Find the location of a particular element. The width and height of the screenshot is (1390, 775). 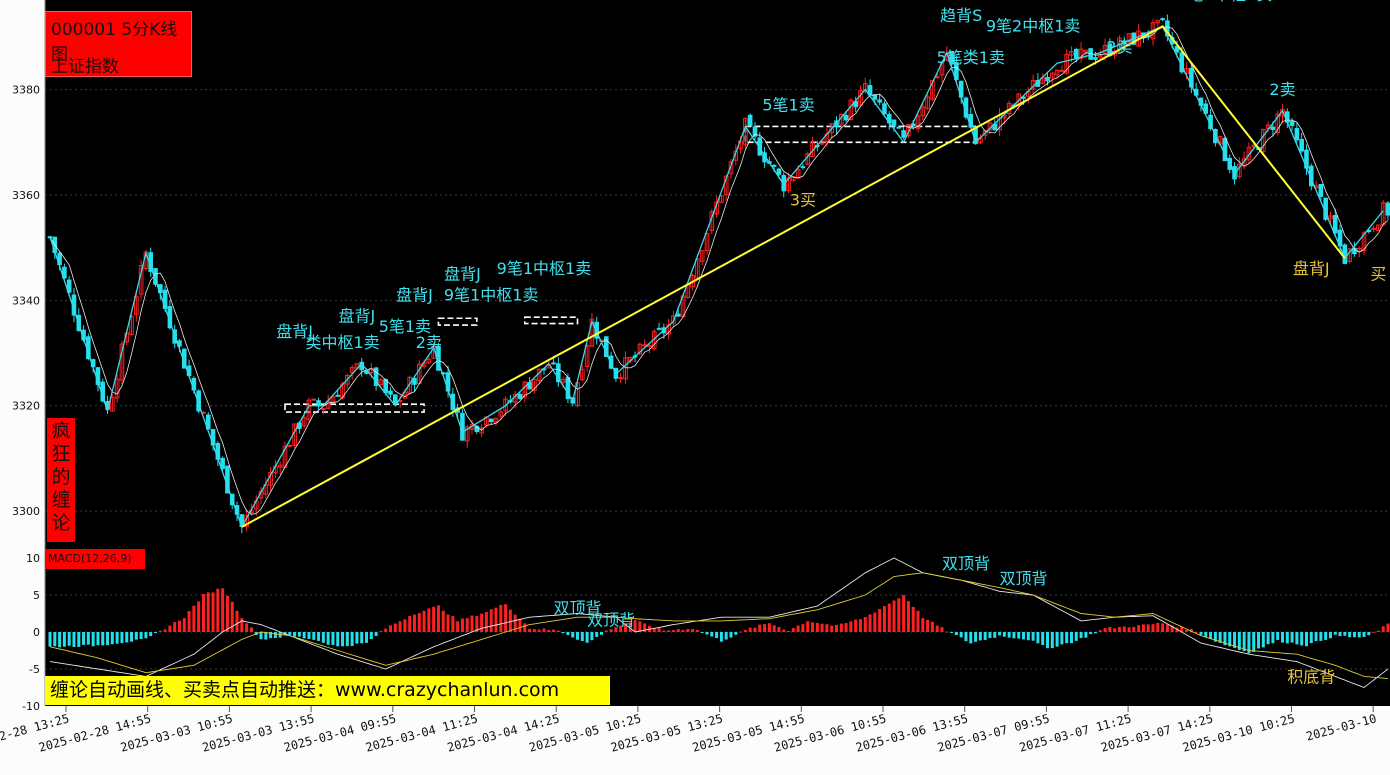

price-tick-label: 3360 is located at coordinates (26, 195).